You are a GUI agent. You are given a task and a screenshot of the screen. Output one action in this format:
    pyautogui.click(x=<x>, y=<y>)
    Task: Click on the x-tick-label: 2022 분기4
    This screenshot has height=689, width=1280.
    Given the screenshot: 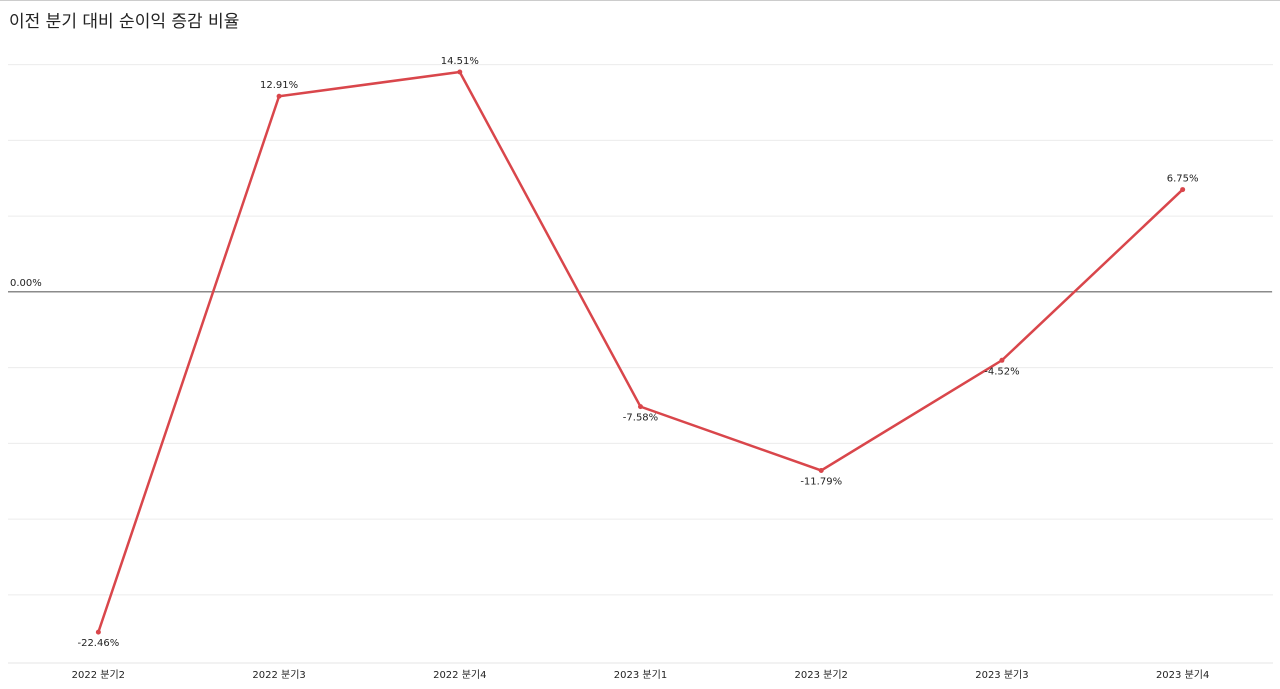 What is the action you would take?
    pyautogui.click(x=459, y=675)
    